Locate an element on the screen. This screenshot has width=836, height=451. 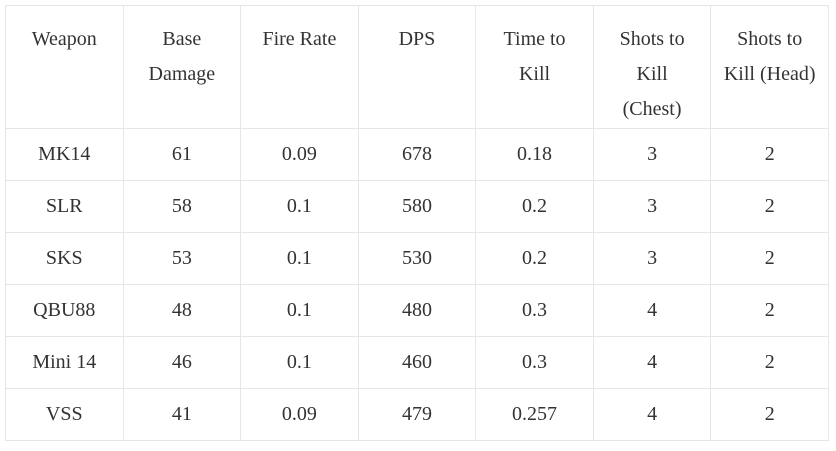
table-cell: QBU88 is located at coordinates (64, 310).